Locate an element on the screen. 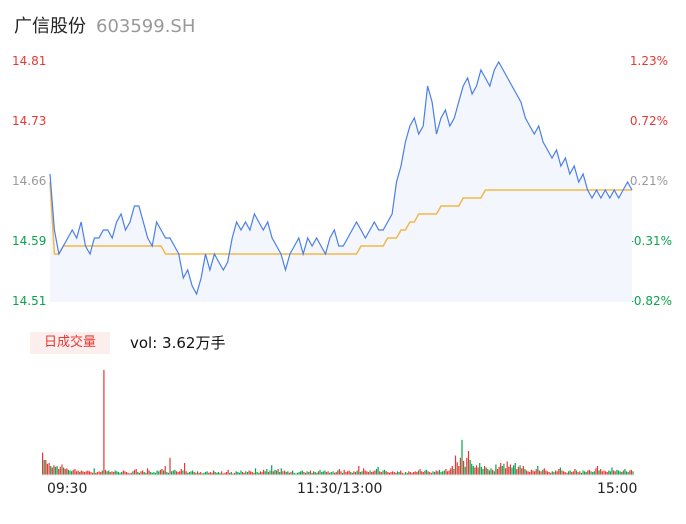  time-label-midday: 11:30/13:00 is located at coordinates (340, 489).